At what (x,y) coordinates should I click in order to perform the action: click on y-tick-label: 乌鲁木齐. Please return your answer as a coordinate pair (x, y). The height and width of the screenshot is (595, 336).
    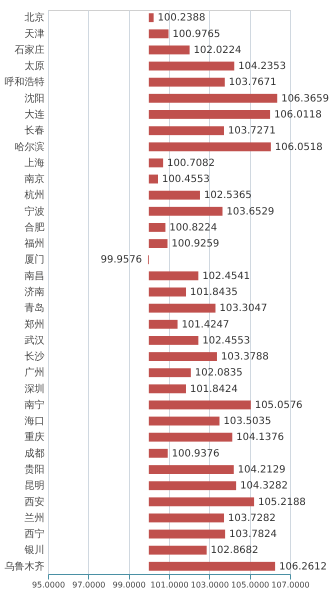
    Looking at the image, I should click on (24, 566).